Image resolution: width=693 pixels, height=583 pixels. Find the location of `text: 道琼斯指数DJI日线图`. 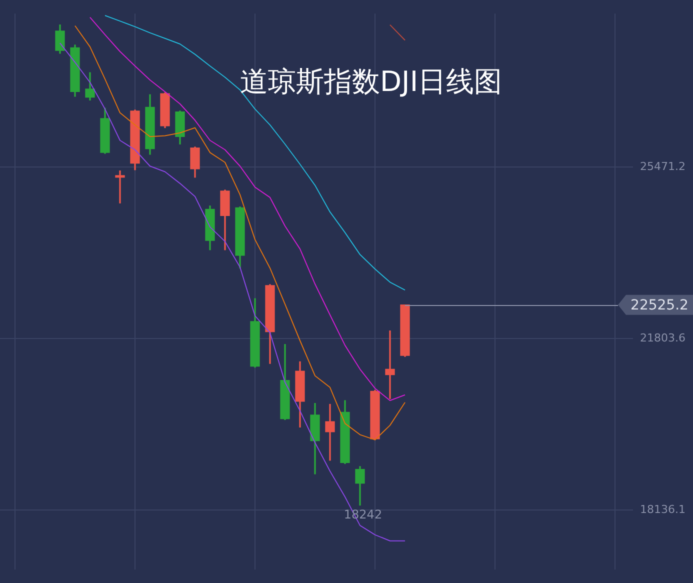

text: 道琼斯指数DJI日线图 is located at coordinates (371, 82).